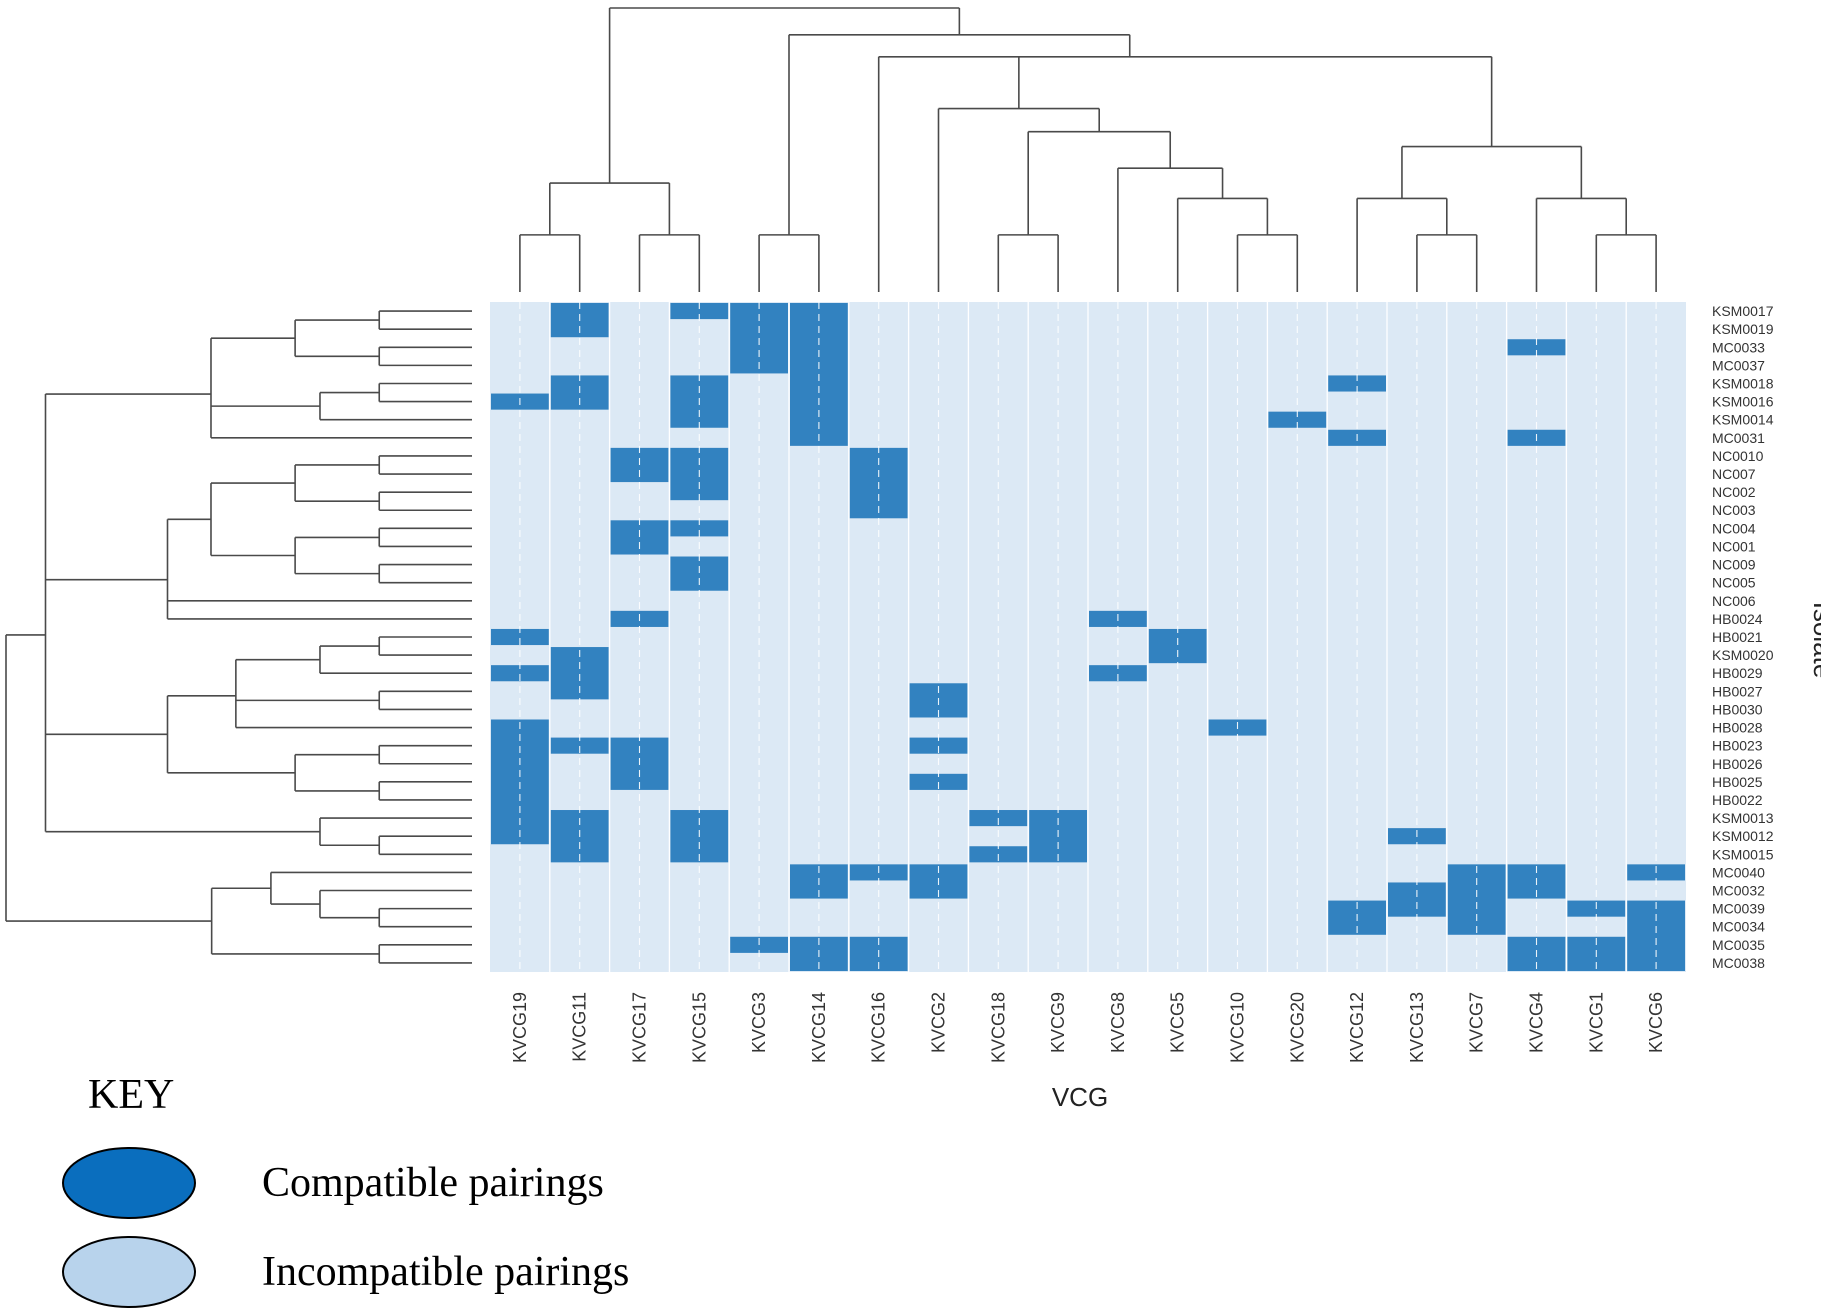  I want to click on isolate-label: HB0026, so click(1737, 764).